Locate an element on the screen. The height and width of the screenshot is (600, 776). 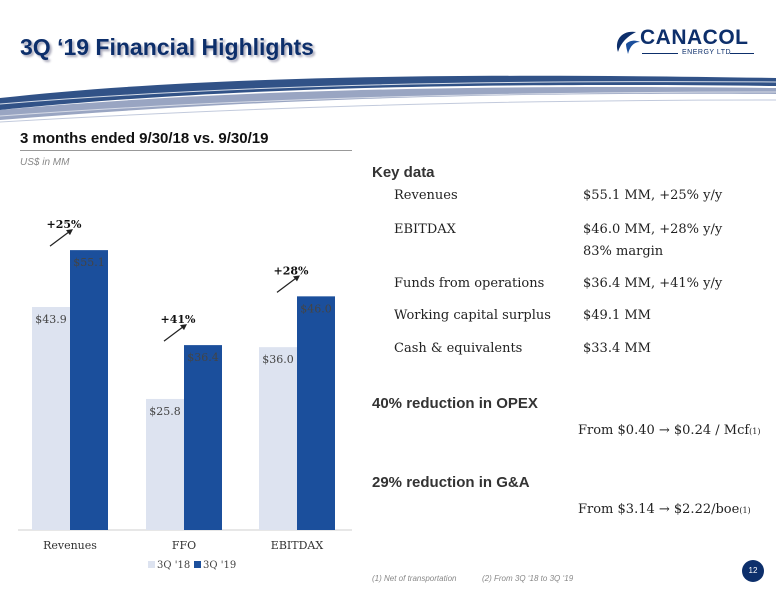
growth-label: +28% is located at coordinates (292, 270).